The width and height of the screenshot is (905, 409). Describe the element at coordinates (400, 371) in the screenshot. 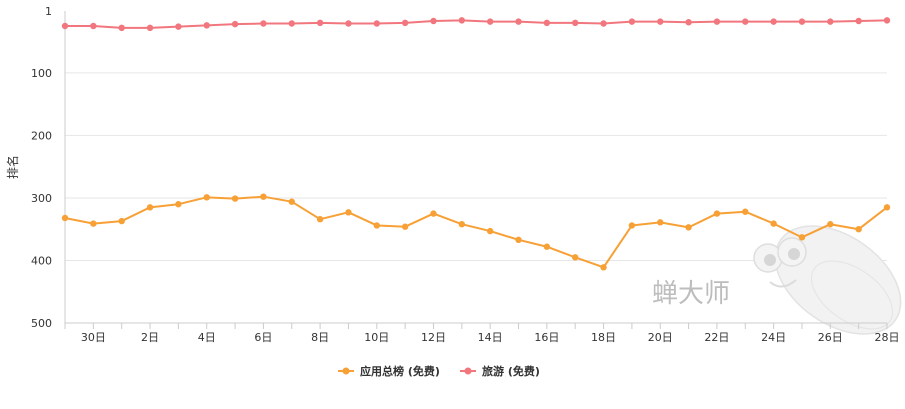

I see `legend-label: 应用总榜 (免费)` at that location.